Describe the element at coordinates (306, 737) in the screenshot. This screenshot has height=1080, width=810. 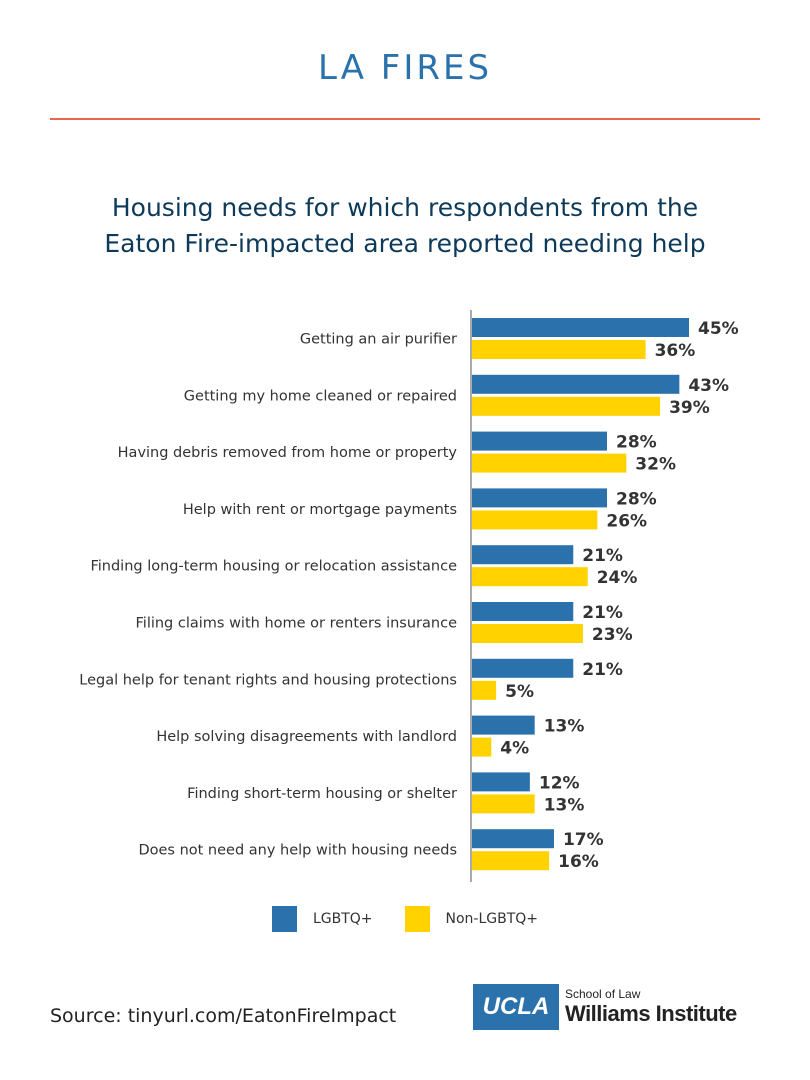
I see `category-label: Help solving disagreements with landlord` at that location.